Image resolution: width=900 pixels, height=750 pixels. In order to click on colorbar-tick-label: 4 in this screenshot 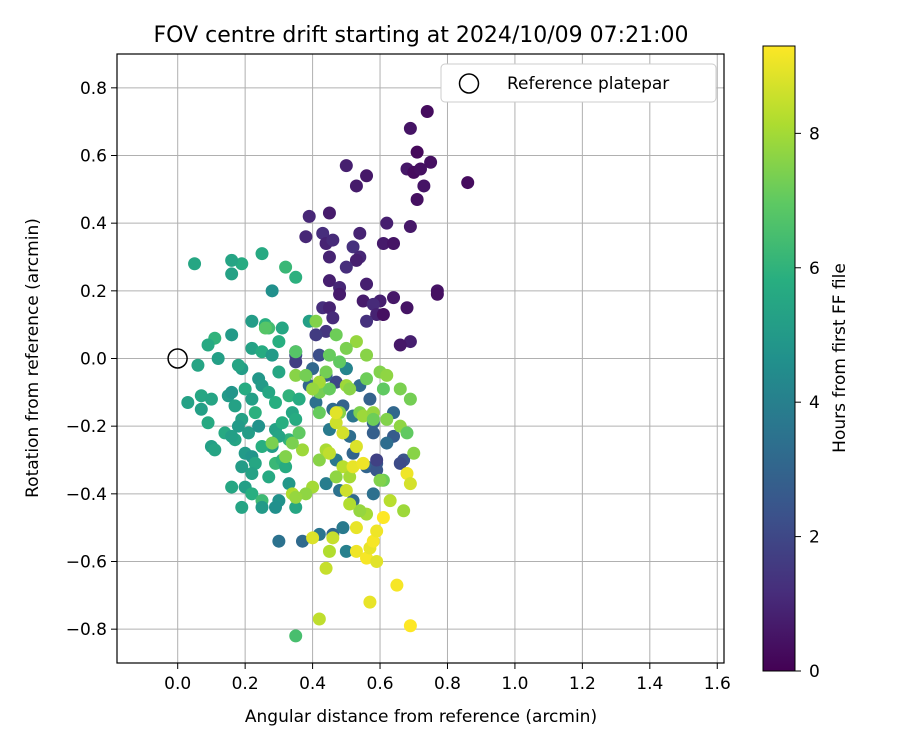, I will do `click(814, 403)`.